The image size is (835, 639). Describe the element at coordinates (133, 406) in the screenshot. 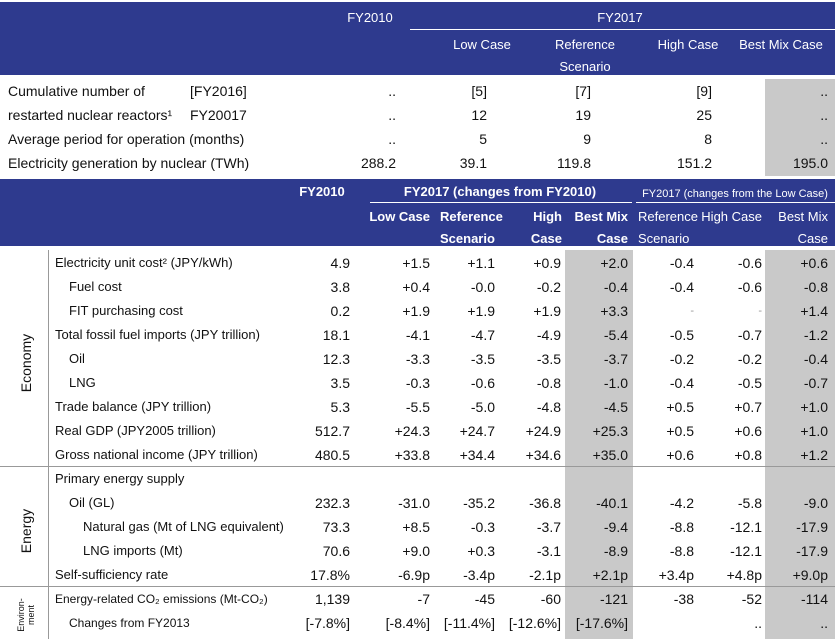

I see `row-label: Trade balance (JPY trillion)` at that location.